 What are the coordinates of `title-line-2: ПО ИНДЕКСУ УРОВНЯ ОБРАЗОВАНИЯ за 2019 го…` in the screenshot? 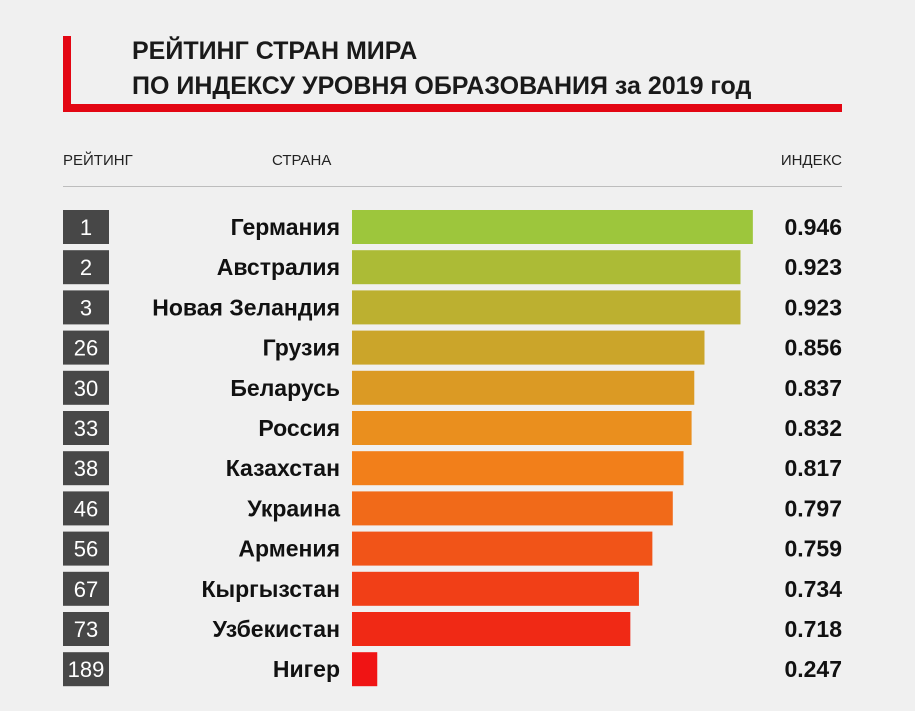 It's located at (442, 86).